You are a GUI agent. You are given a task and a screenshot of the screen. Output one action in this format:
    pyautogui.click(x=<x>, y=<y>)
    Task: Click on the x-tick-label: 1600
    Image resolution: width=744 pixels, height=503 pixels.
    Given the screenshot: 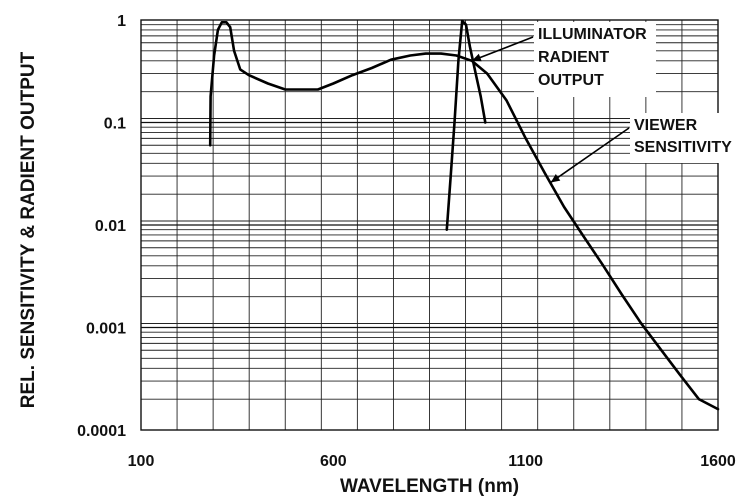 What is the action you would take?
    pyautogui.click(x=718, y=461)
    